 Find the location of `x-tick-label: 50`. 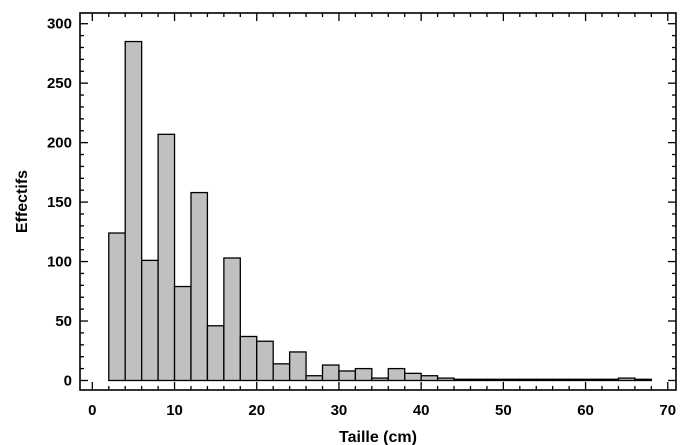

x-tick-label: 50 is located at coordinates (503, 410).